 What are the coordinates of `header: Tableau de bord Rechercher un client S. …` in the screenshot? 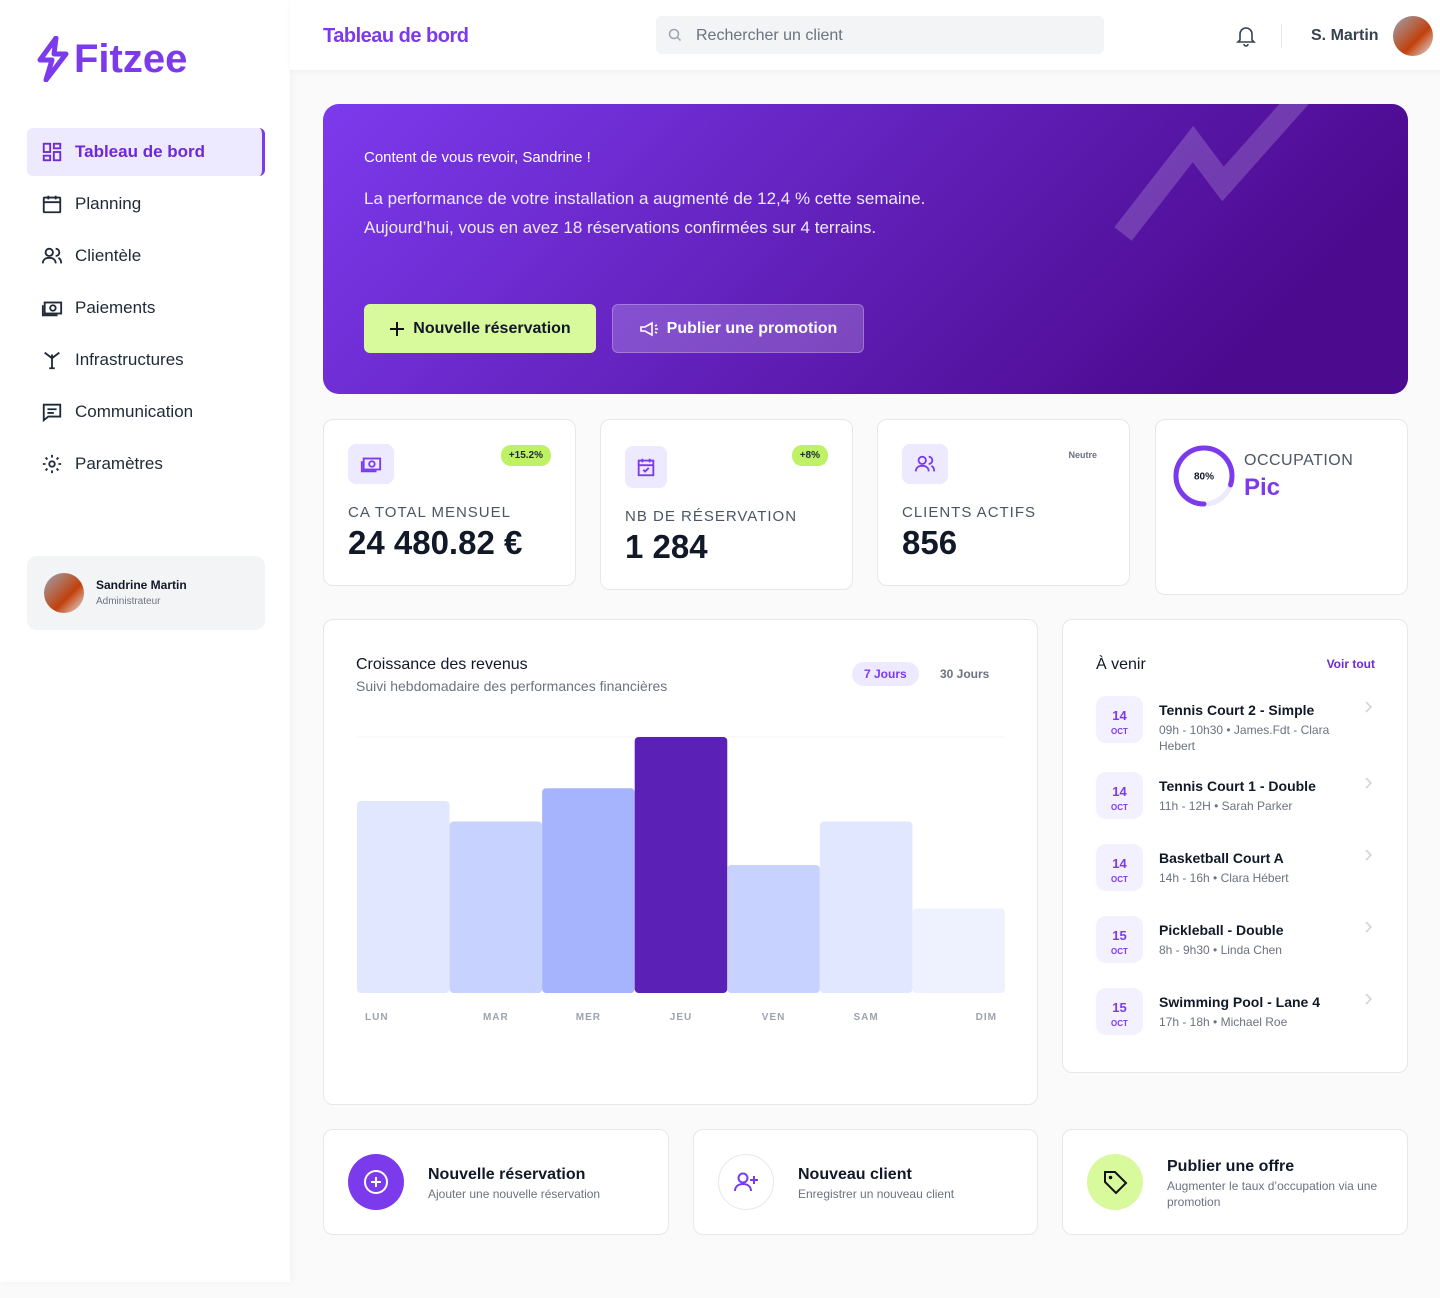 It's located at (865, 35).